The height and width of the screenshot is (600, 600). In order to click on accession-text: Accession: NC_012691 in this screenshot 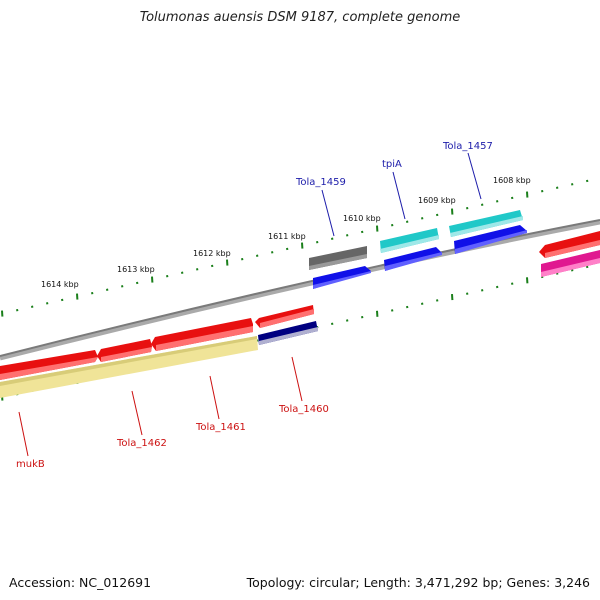, I will do `click(80, 582)`.